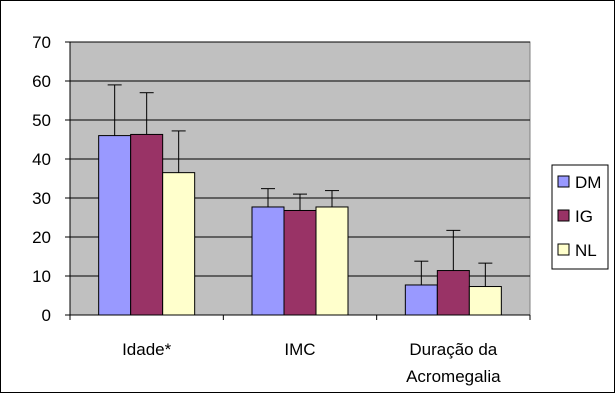 The height and width of the screenshot is (396, 616). I want to click on legend: DM IG NL, so click(580, 217).